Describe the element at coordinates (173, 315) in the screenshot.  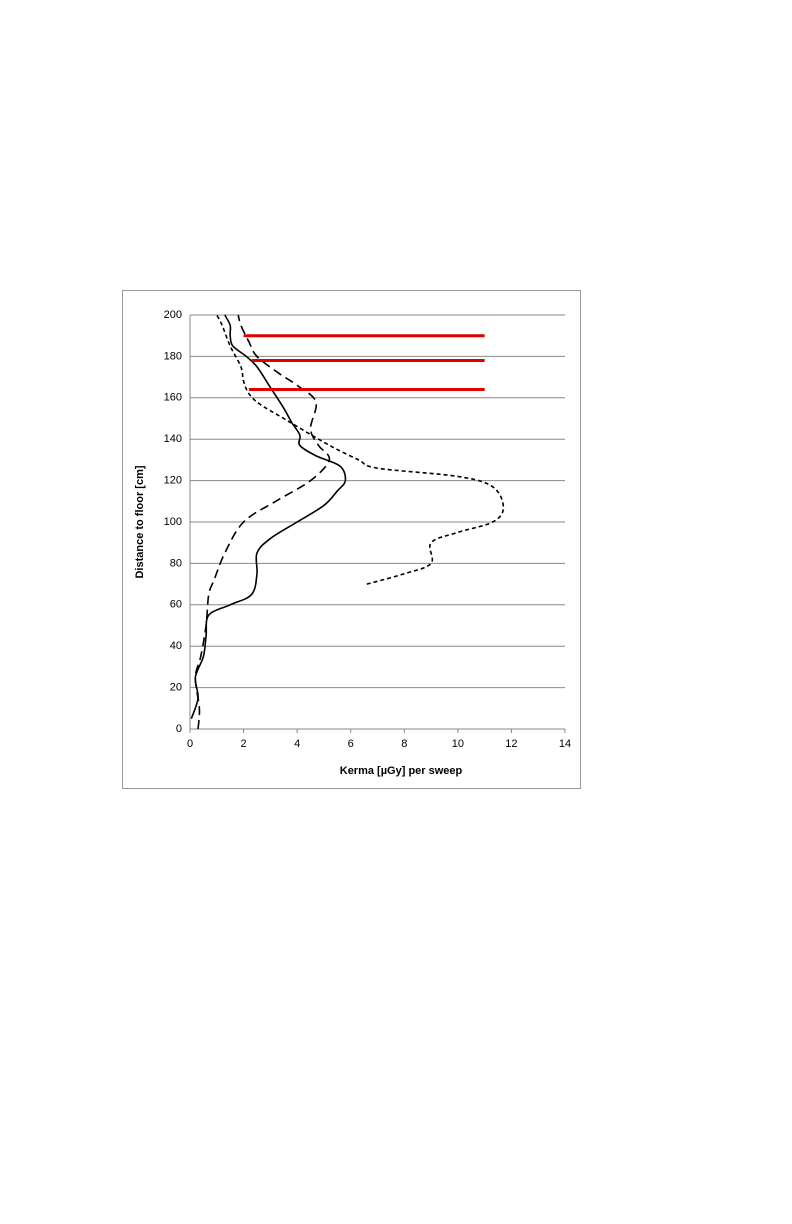
I see `y-tick-label: 200` at that location.